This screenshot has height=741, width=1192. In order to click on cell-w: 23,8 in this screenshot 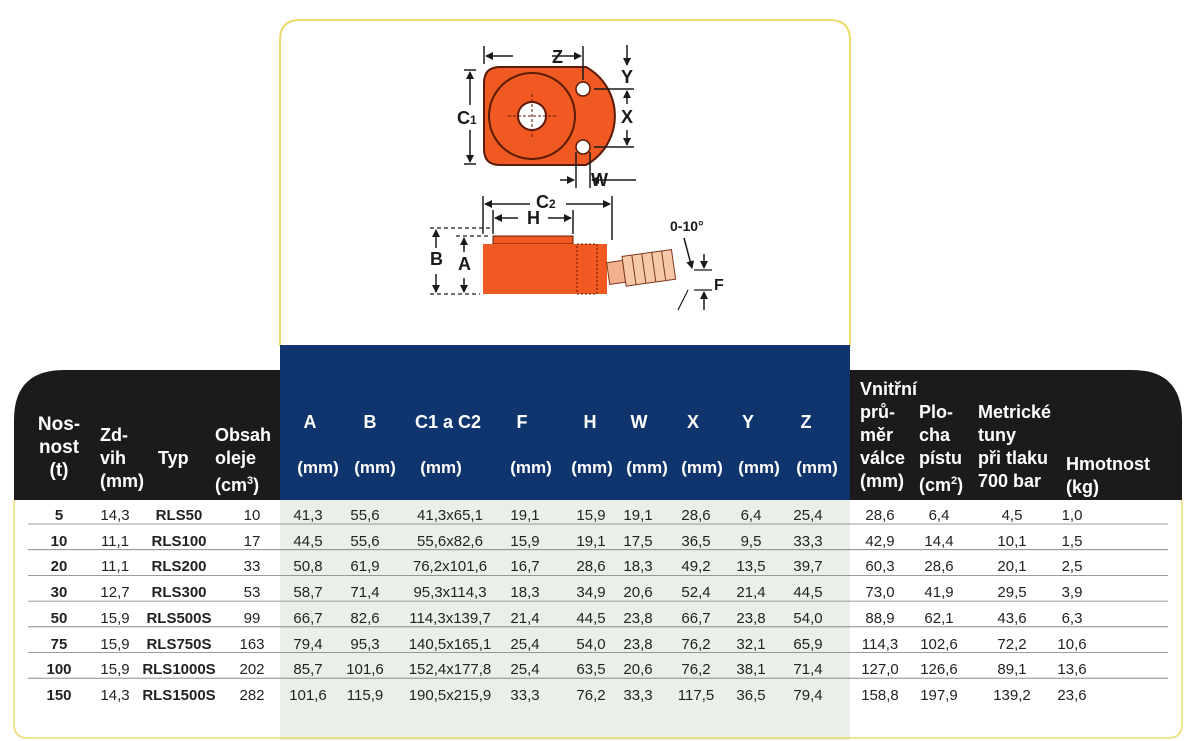, I will do `click(638, 618)`.